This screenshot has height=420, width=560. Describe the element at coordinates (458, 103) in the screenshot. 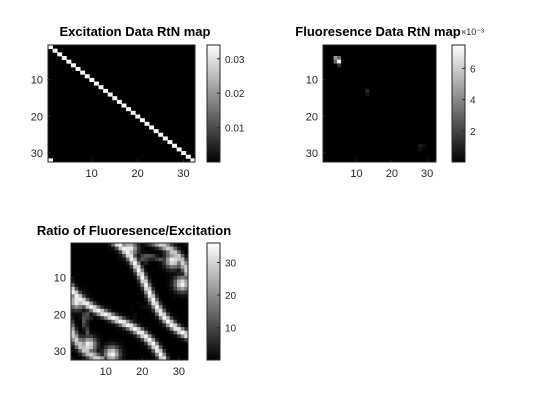

I see `colorbar-gradient` at that location.